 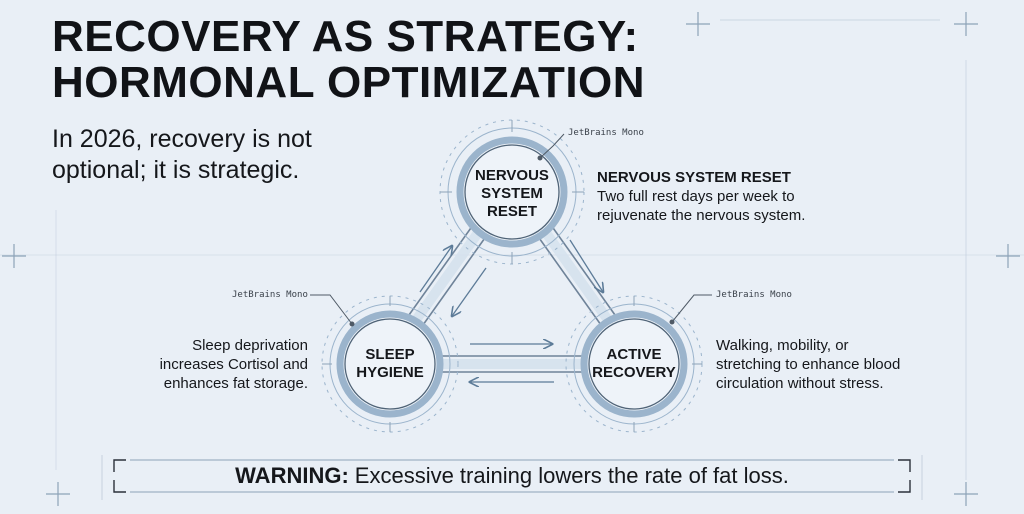 What do you see at coordinates (345, 36) in the screenshot?
I see `title-line-1: RECOVERY AS STRATEGY:` at bounding box center [345, 36].